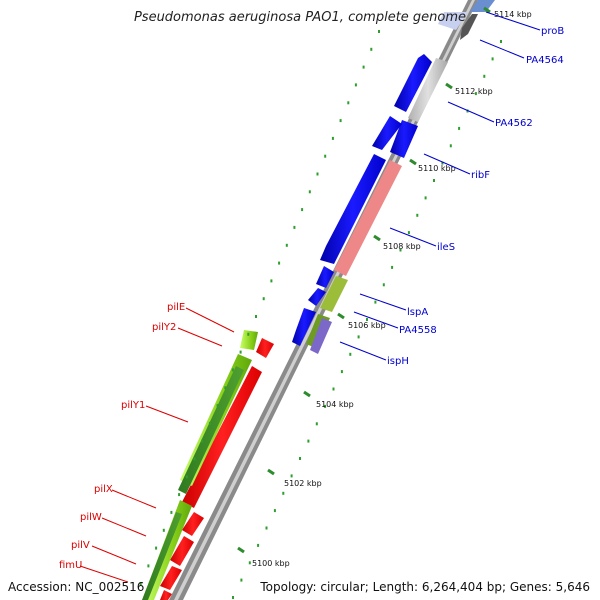  I want to click on gene-label-proB: proB, so click(552, 31).